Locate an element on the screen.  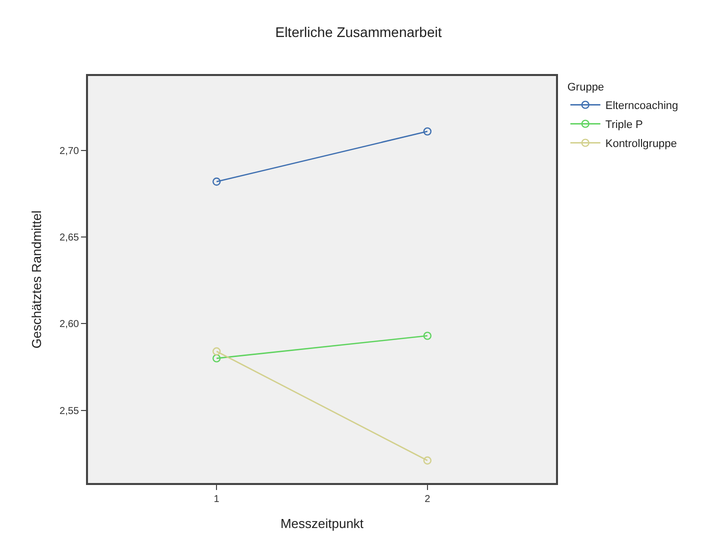
x-tick-label: 1 is located at coordinates (217, 499).